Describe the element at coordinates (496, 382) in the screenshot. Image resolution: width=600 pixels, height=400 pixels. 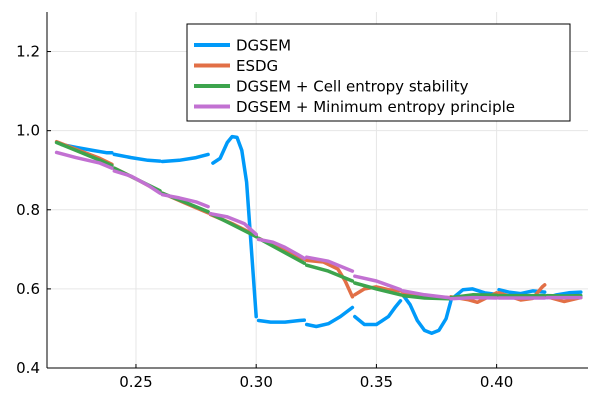
I see `x-tick-label: 0.40` at that location.